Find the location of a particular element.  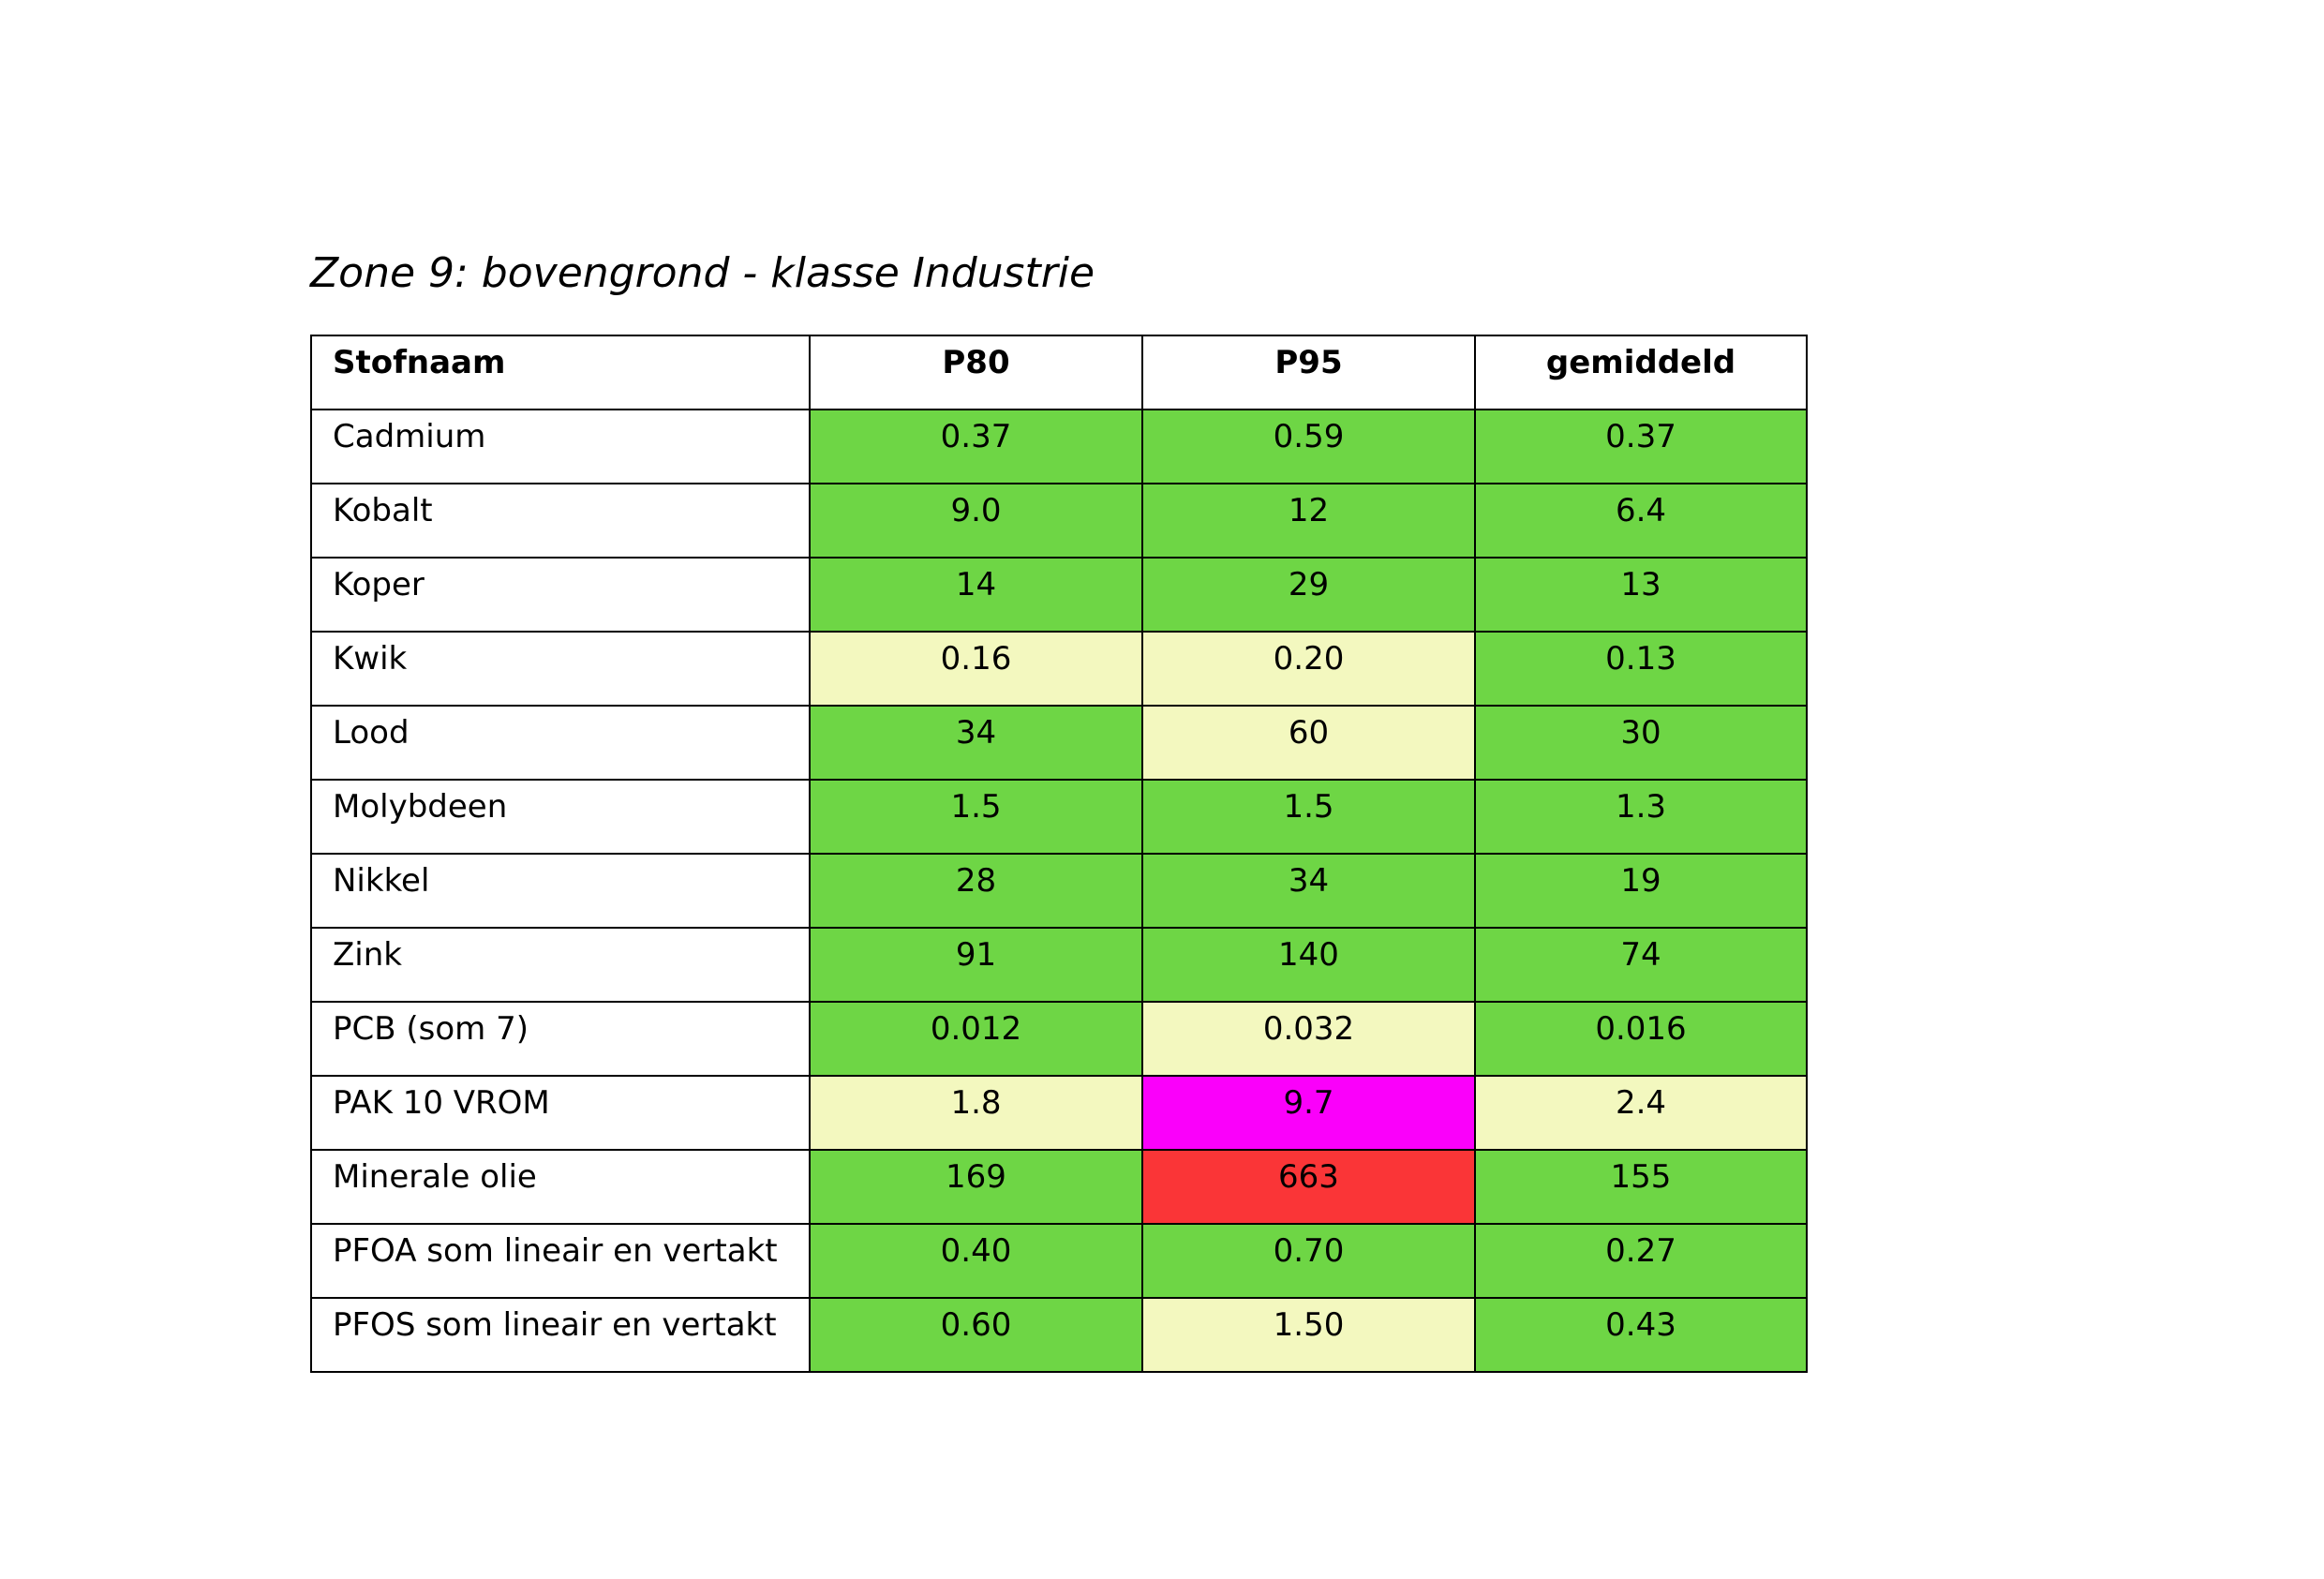

substance-name-cell: Minerale olie is located at coordinates (560, 1187).